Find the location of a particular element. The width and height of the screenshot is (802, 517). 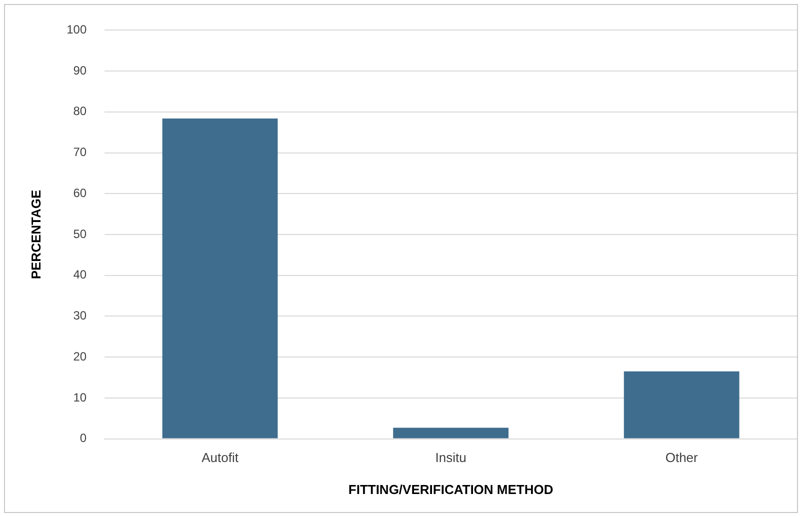

y-tick-label: 40 is located at coordinates (80, 275).